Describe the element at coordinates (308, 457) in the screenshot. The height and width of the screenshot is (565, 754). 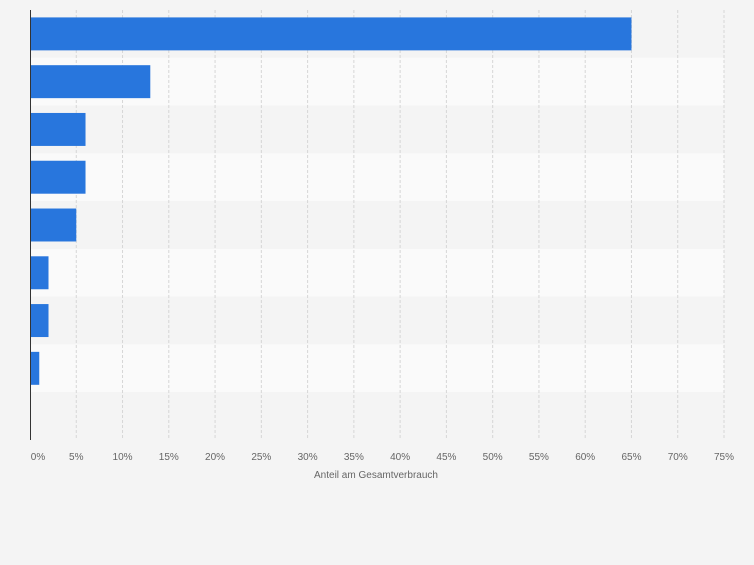
I see `x-tick-label: 30%` at that location.